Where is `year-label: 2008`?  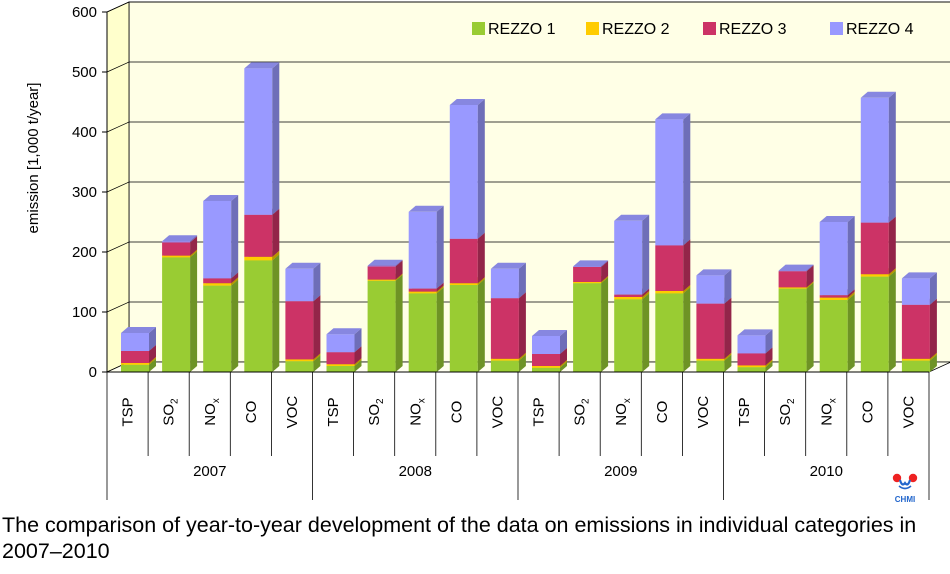
year-label: 2008 is located at coordinates (415, 471).